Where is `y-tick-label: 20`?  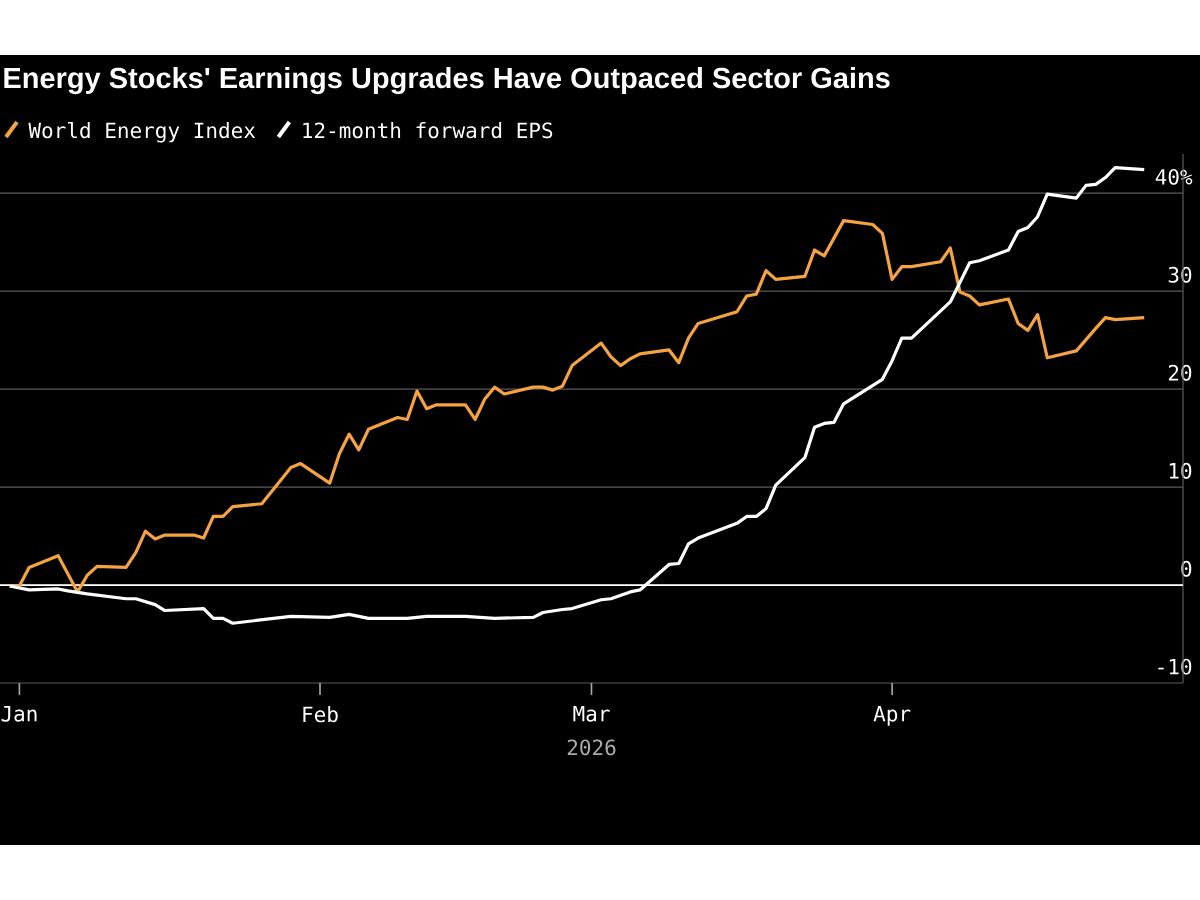
y-tick-label: 20 is located at coordinates (1180, 372).